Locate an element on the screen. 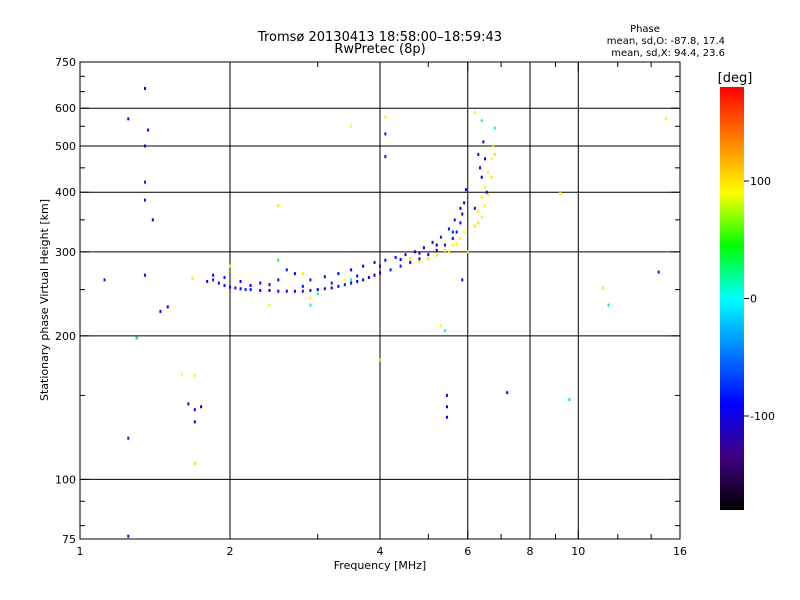 The image size is (800, 600). x-tick-label: 1 is located at coordinates (80, 551).